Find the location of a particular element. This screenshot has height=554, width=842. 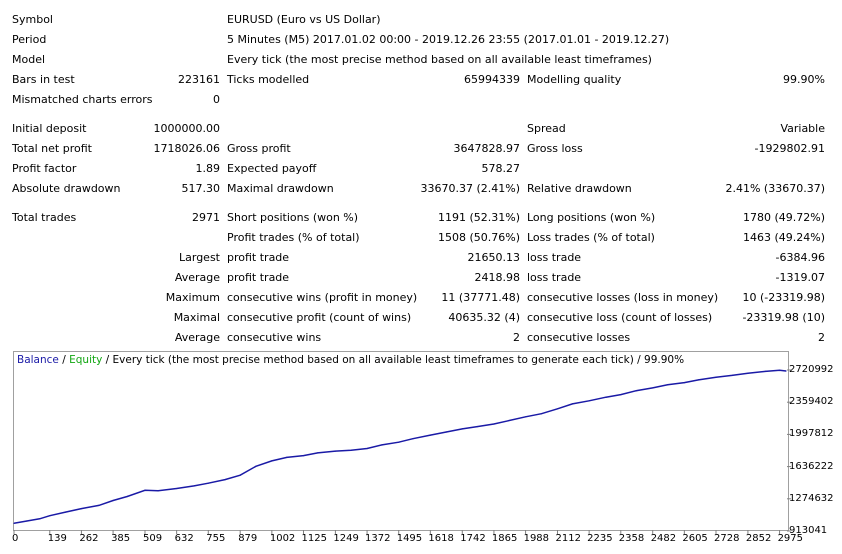

x-tick-label: 1125 is located at coordinates (314, 538).